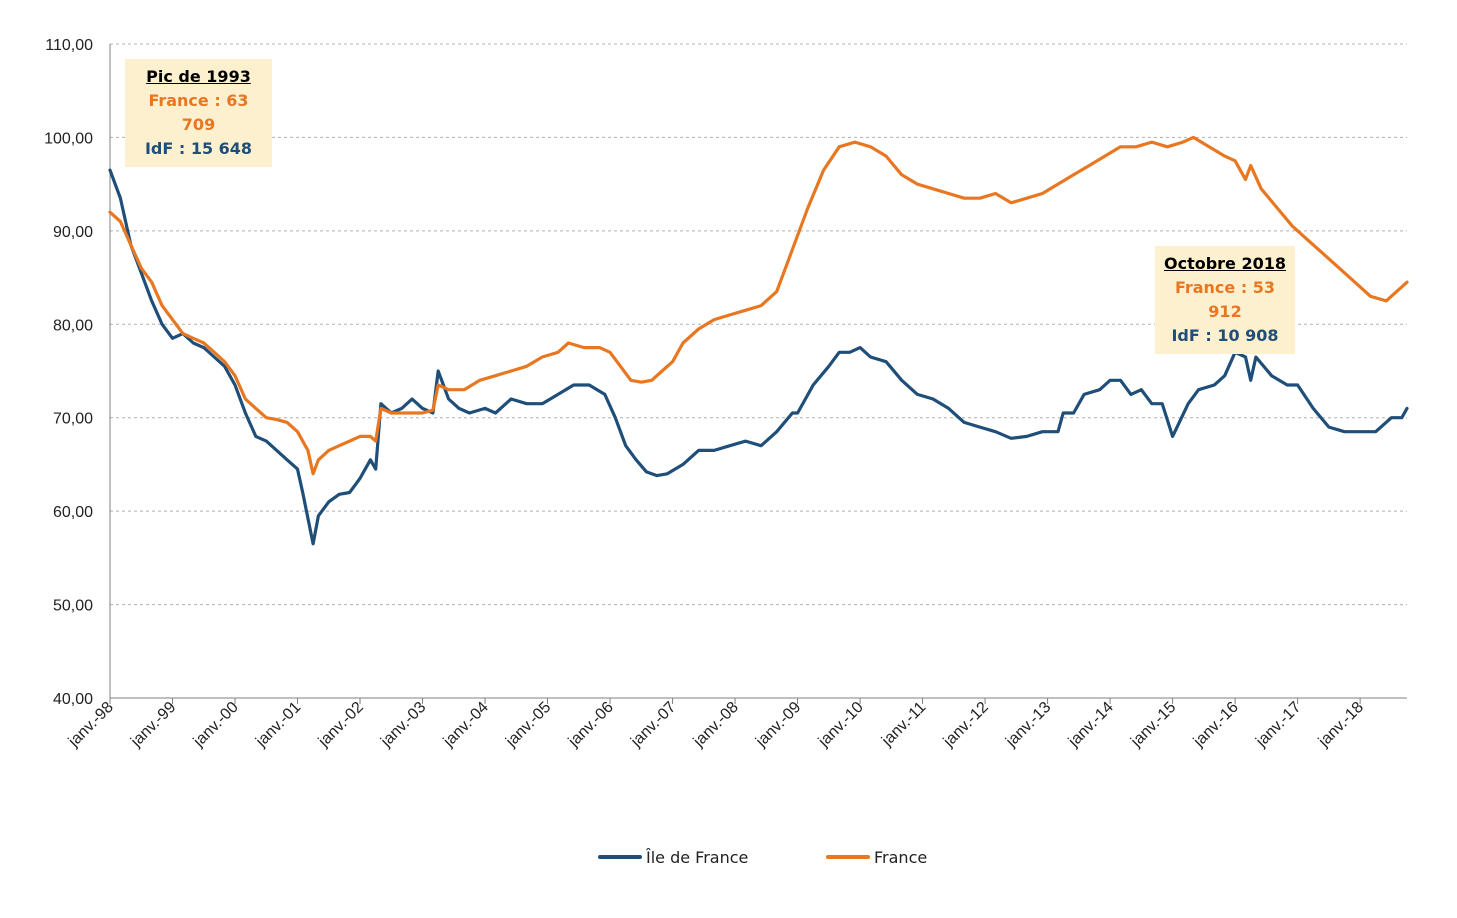 The width and height of the screenshot is (1457, 918). Describe the element at coordinates (591, 725) in the screenshot. I see `x-tick-label: janv.-06` at that location.